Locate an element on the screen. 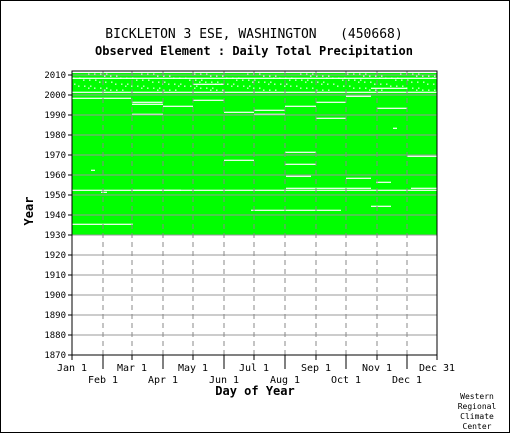 This screenshot has width=510, height=437. x-tick-label: Dec 1 is located at coordinates (407, 380).